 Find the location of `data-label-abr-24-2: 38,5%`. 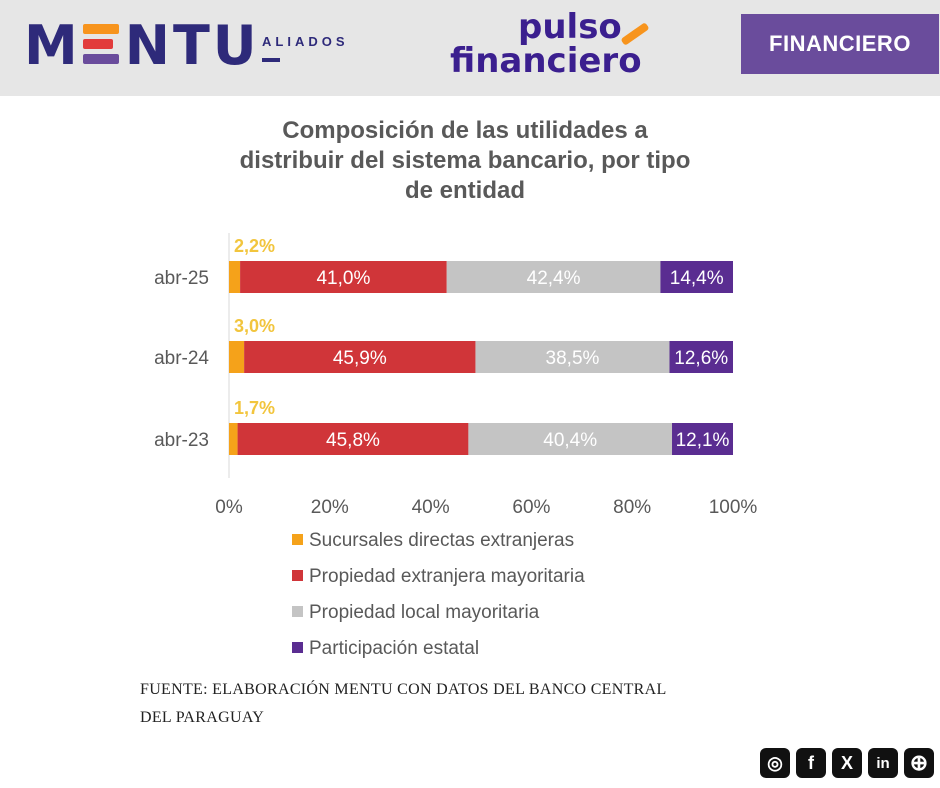

data-label-abr-24-2: 38,5% is located at coordinates (573, 358).